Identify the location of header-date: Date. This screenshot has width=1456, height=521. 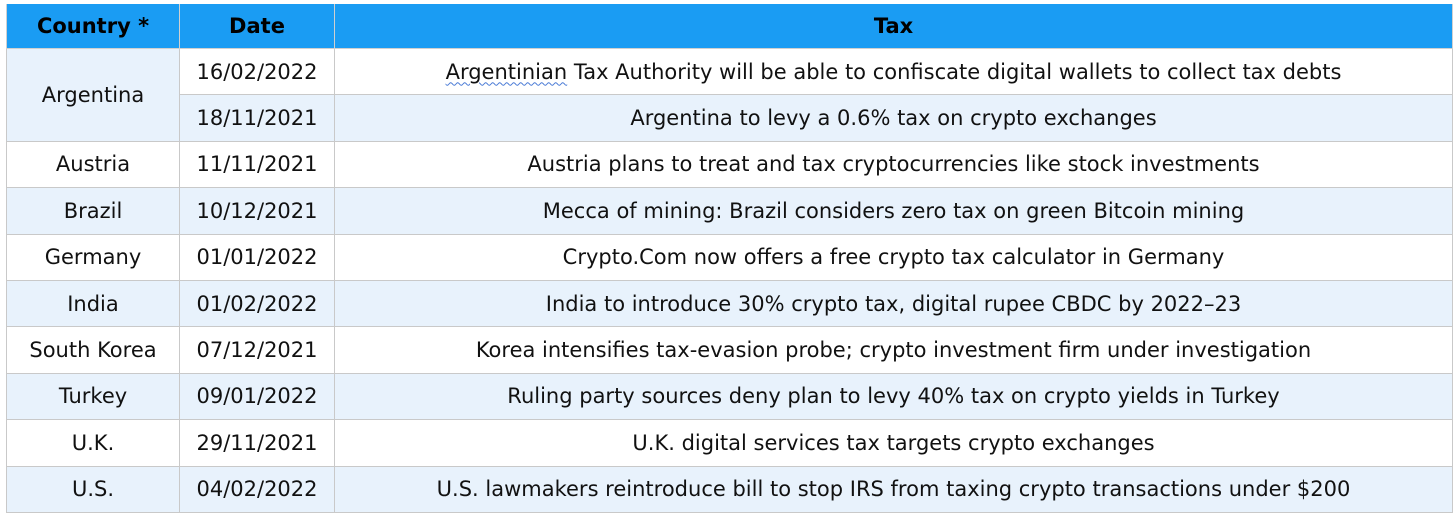
(257, 26).